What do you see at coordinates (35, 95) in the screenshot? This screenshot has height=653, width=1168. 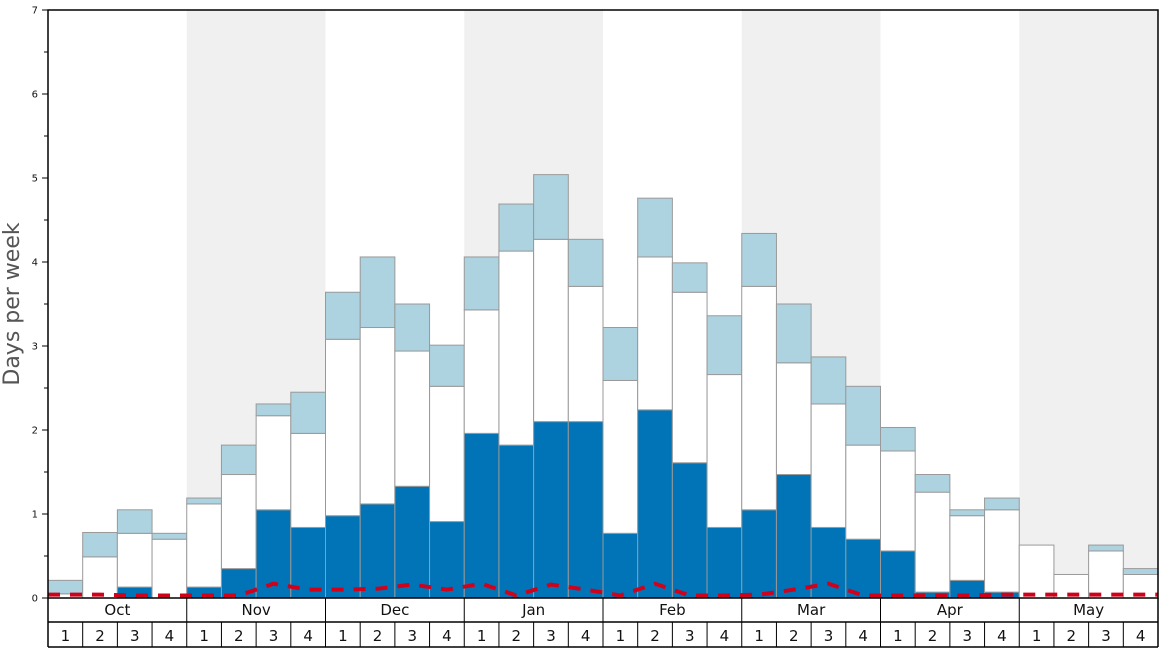 I see `y-tick-label: 6` at bounding box center [35, 95].